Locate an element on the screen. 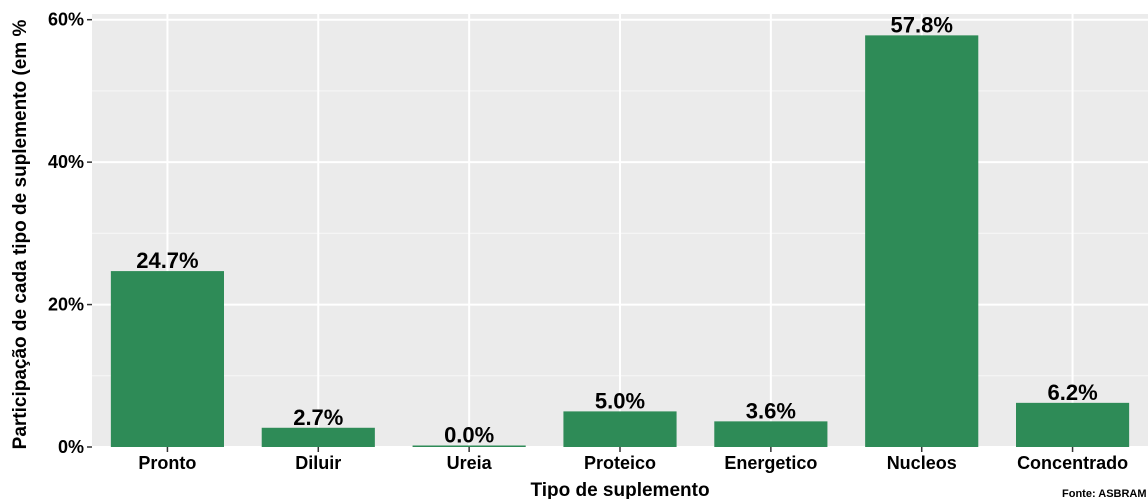  x-tick-label: Proteico is located at coordinates (620, 463).